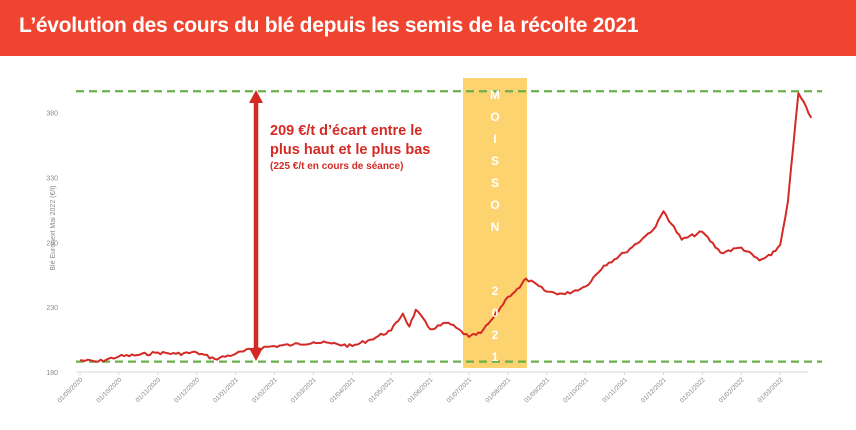 The image size is (856, 430). What do you see at coordinates (52, 243) in the screenshot?
I see `y-tick-label: 280` at bounding box center [52, 243].